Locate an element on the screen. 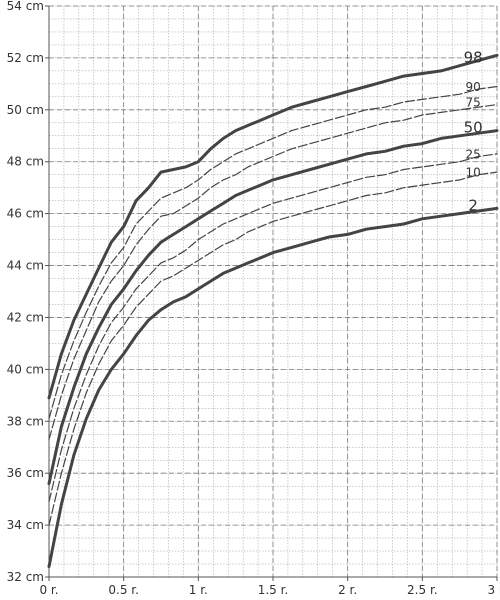 The width and height of the screenshot is (500, 600). y-tick-label: 48 cm is located at coordinates (25, 162).